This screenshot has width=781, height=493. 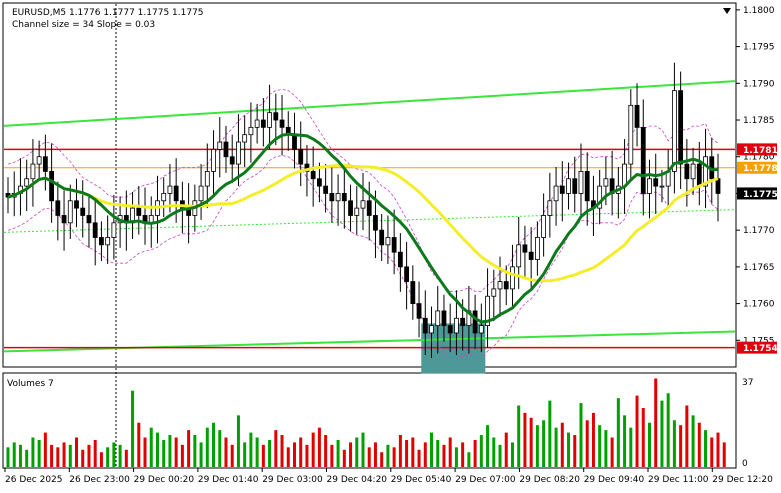 I want to click on price-tick-label: 1.1780, so click(x=759, y=158).